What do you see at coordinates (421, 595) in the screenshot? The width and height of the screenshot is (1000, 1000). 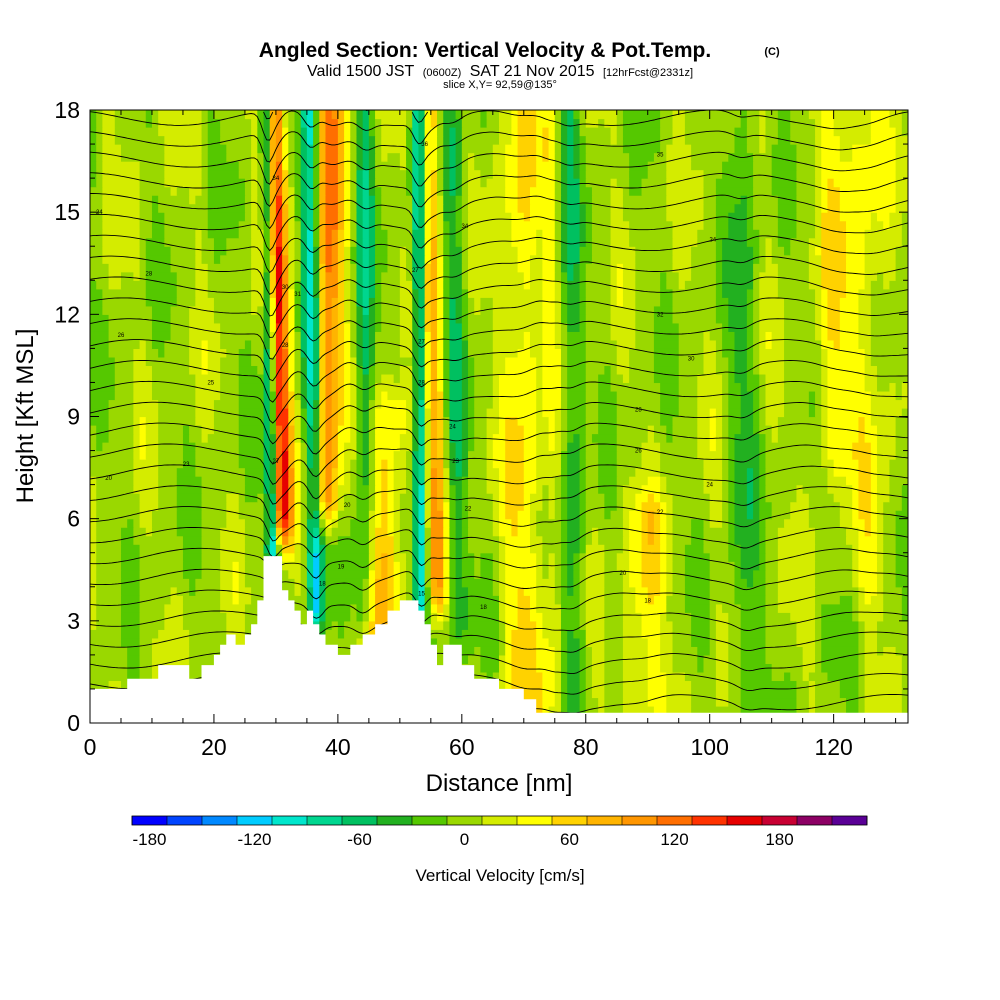 I see `theta-contour-label: 15` at bounding box center [421, 595].